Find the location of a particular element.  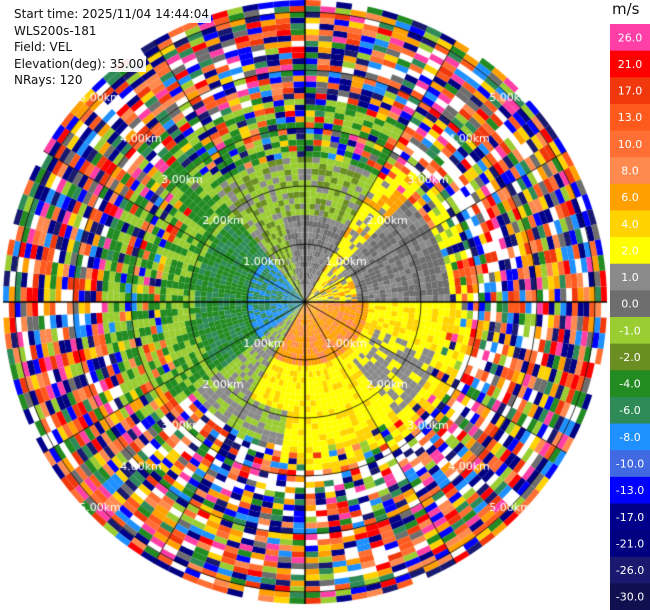

colorbar-tick-label: -6.0 is located at coordinates (629, 410).